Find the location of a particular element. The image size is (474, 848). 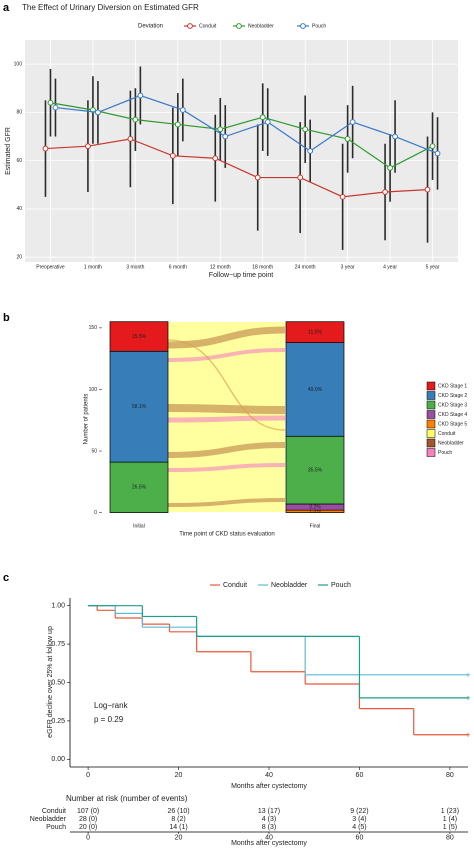

y-tick-label: 20 is located at coordinates (19, 258).